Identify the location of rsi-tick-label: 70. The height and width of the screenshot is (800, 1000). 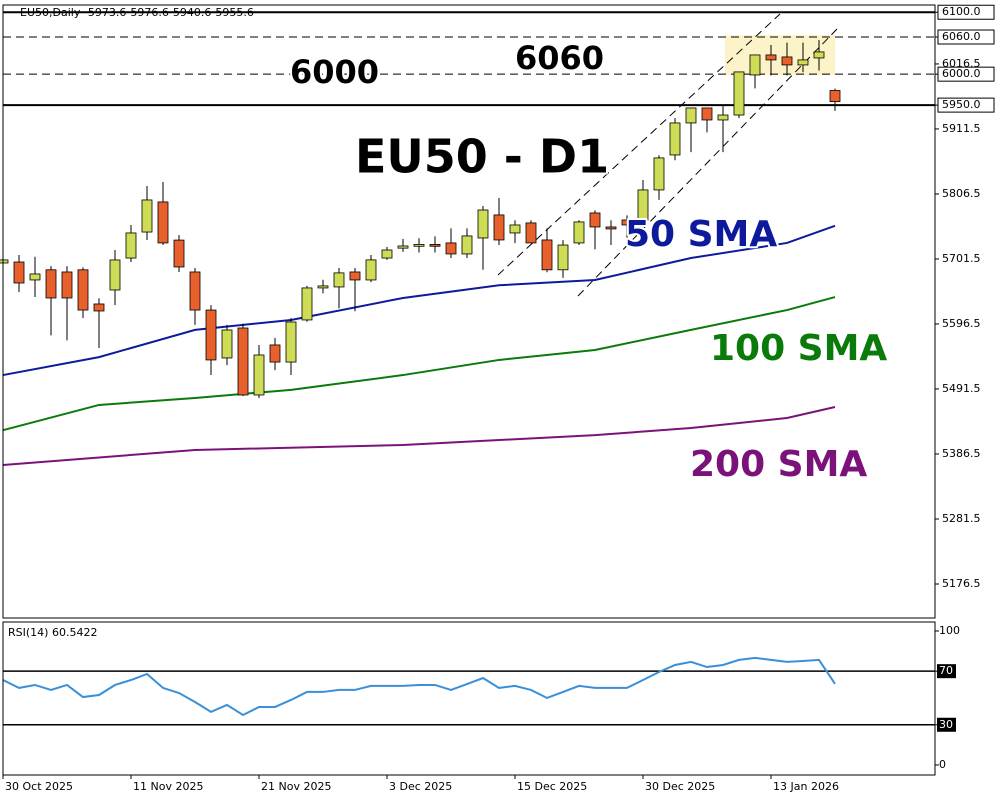
(946, 670).